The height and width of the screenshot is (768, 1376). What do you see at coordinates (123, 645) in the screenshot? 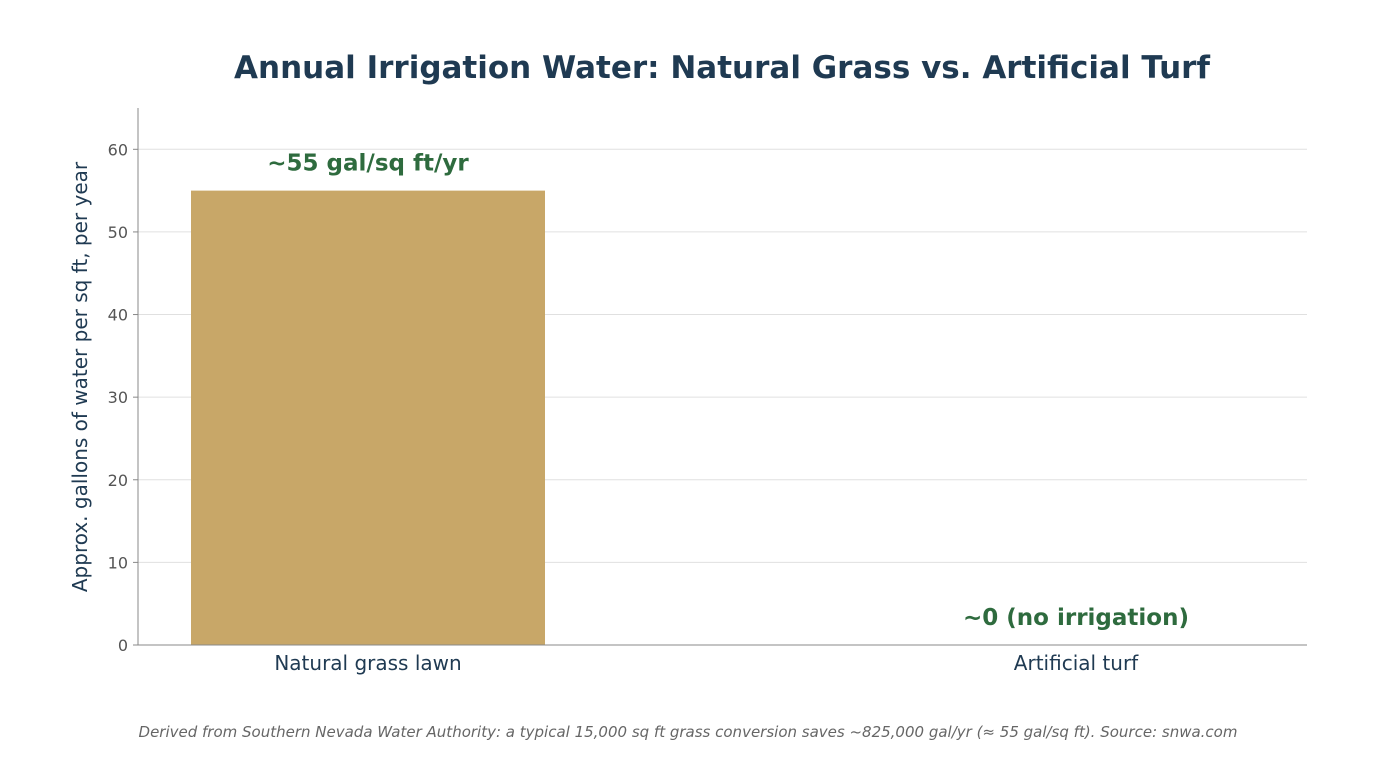
I see `y-tick-label: 0` at bounding box center [123, 645].